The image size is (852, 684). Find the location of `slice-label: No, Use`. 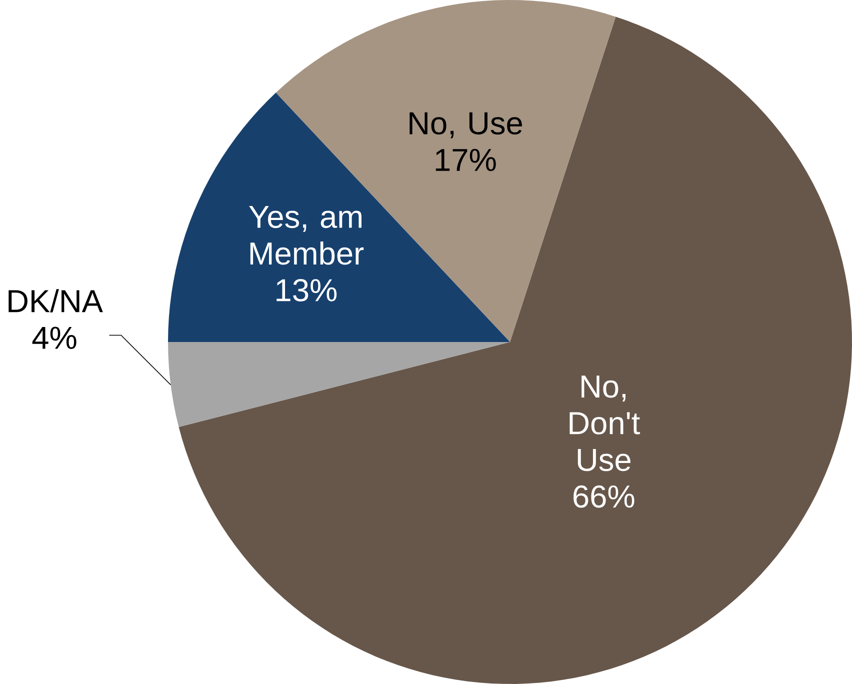

slice-label: No, Use is located at coordinates (466, 125).